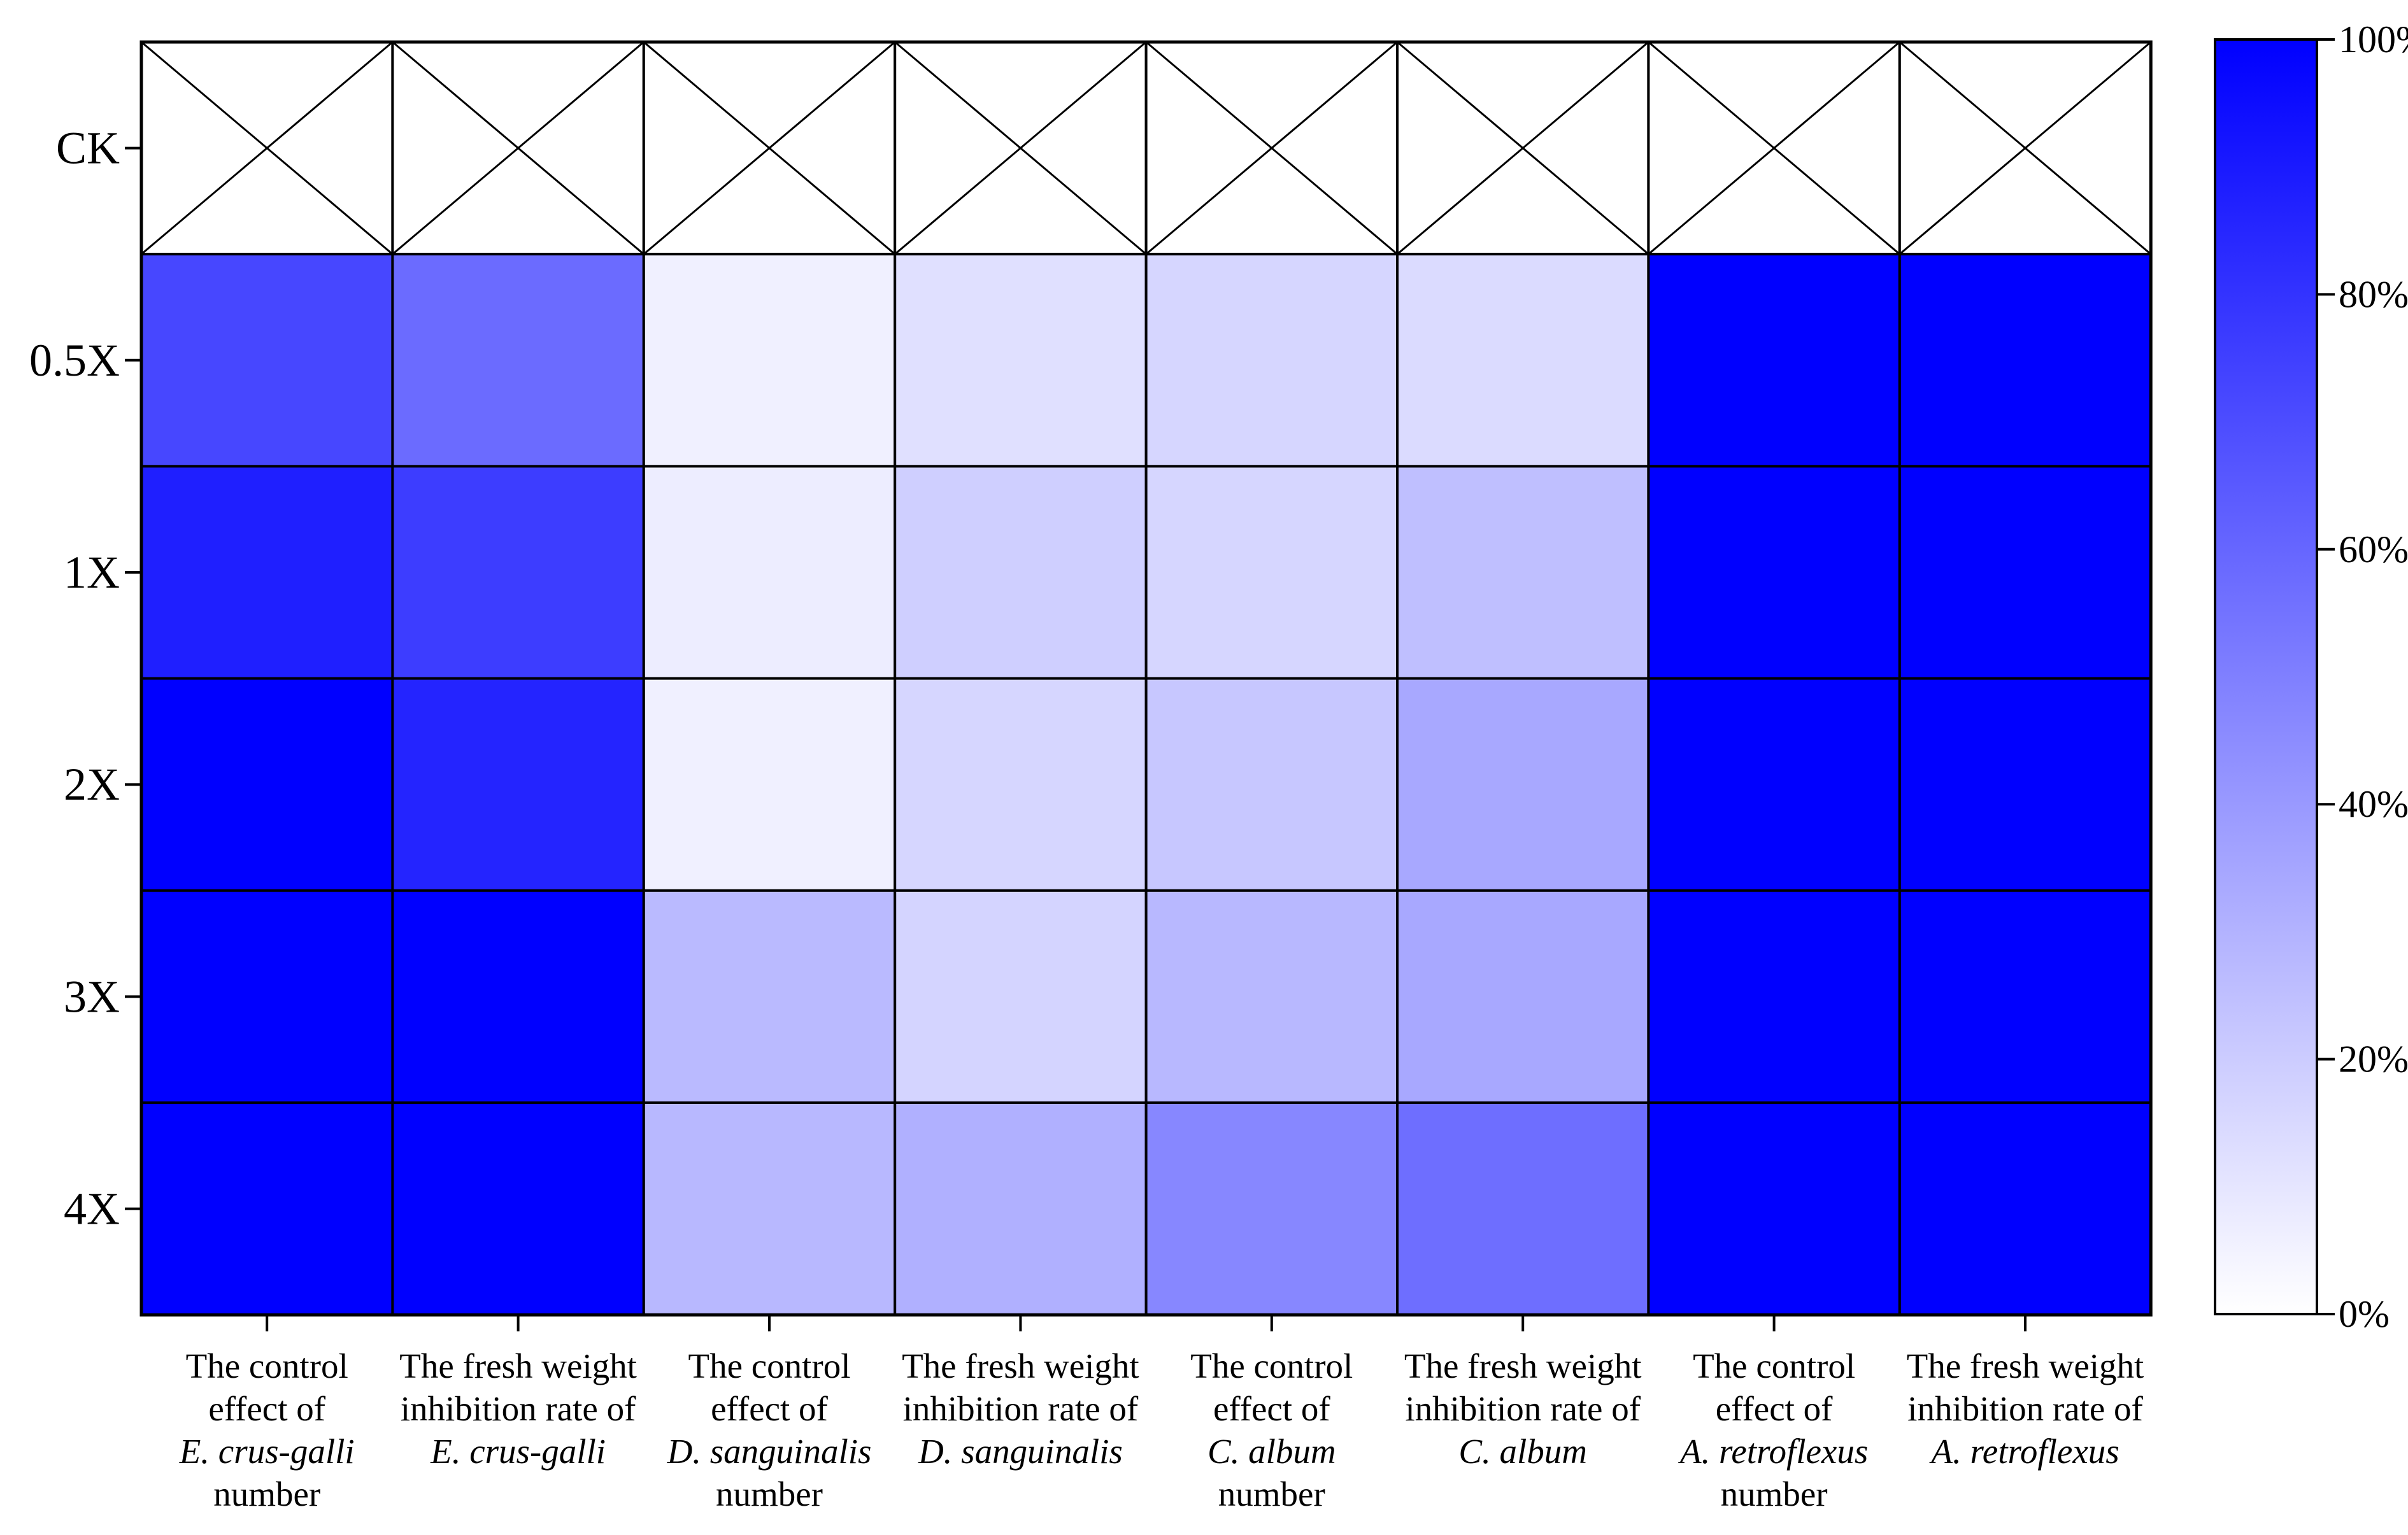 Image resolution: width=2408 pixels, height=1535 pixels. What do you see at coordinates (2373, 549) in the screenshot?
I see `colorbar-tick-label: 60%` at bounding box center [2373, 549].